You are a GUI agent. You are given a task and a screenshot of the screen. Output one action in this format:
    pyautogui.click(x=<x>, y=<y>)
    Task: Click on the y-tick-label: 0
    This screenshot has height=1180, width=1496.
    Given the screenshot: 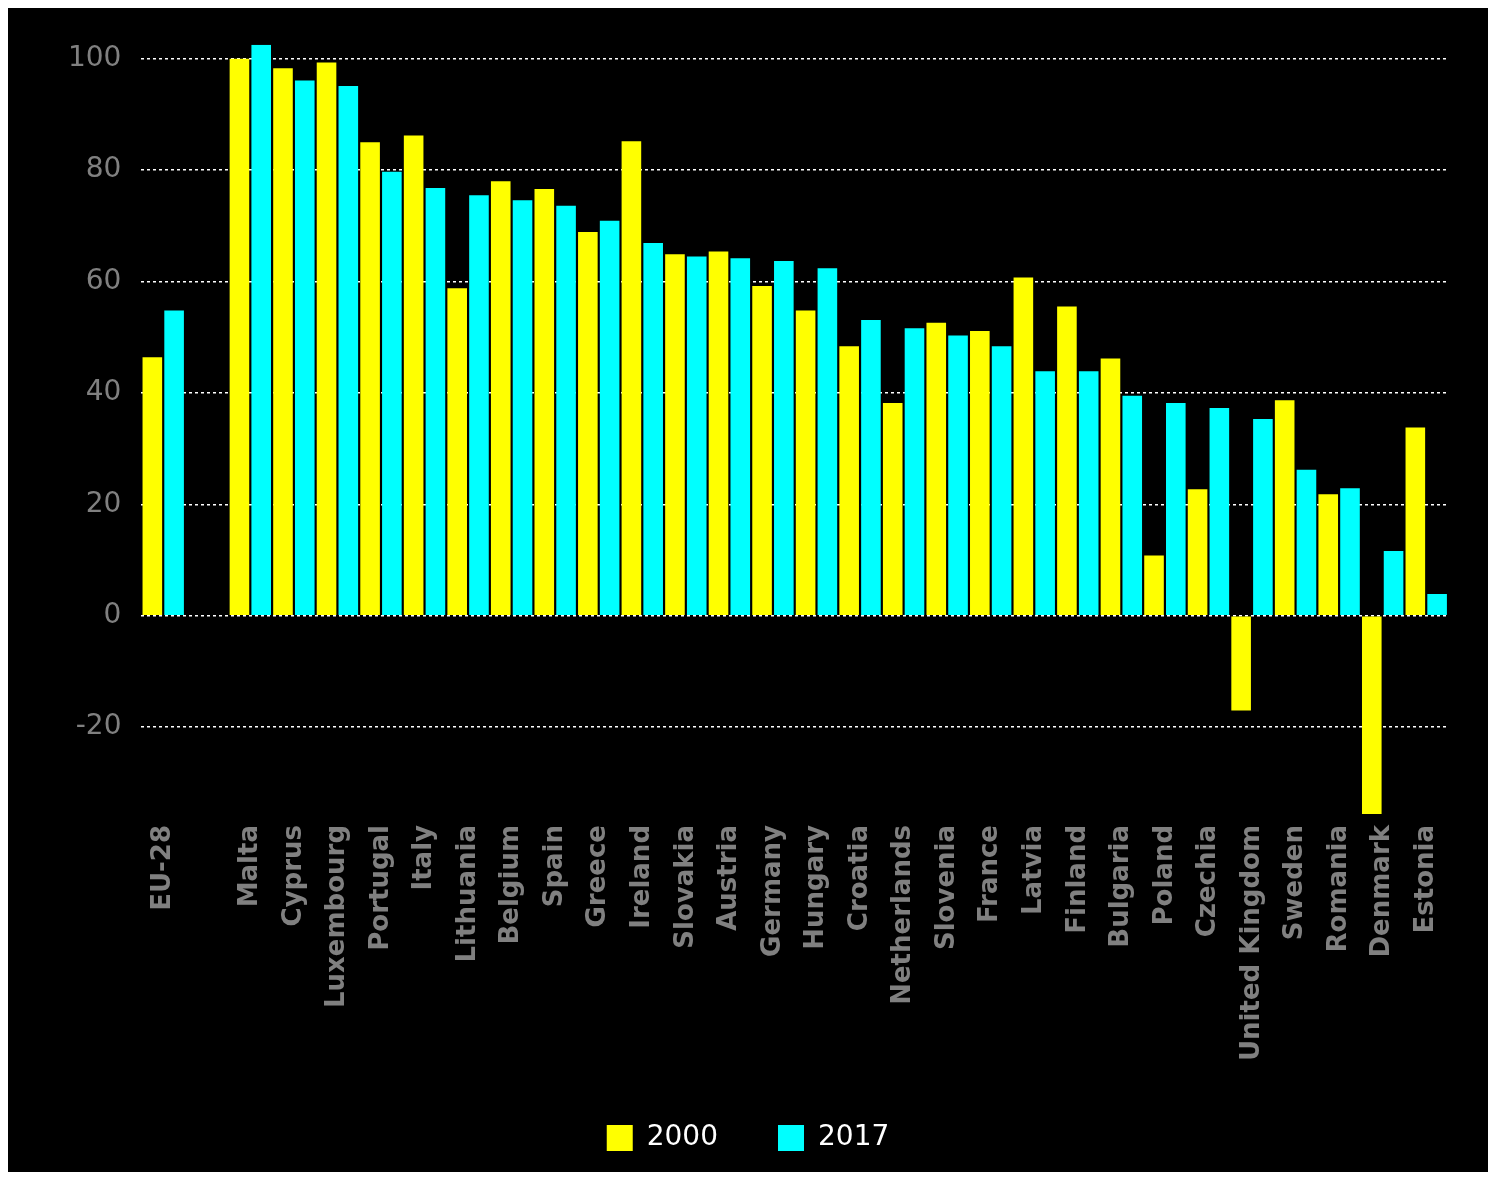 What is the action you would take?
    pyautogui.click(x=112, y=613)
    